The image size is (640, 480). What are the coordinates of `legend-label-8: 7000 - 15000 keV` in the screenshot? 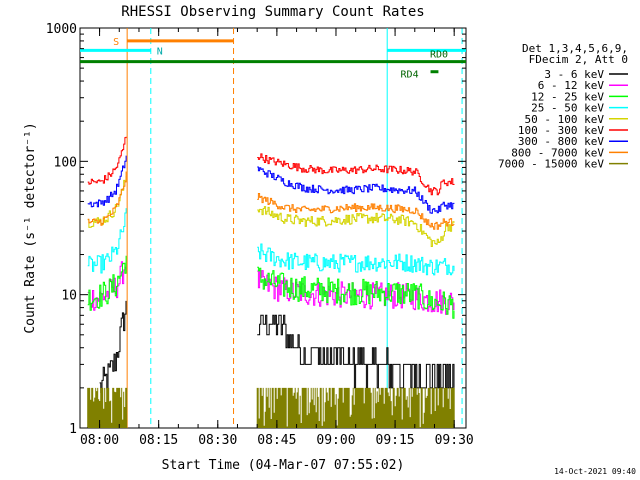 It's located at (551, 164).